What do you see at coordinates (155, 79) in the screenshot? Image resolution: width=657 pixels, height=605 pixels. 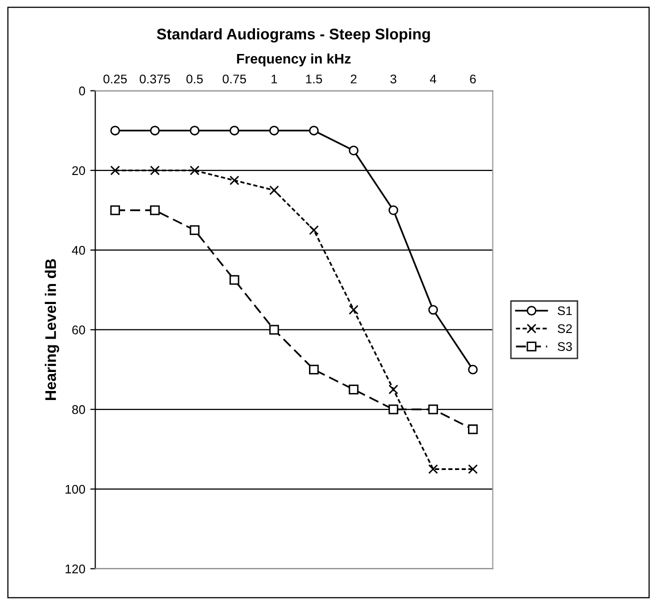 I see `x-tick-label: 0.375` at bounding box center [155, 79].